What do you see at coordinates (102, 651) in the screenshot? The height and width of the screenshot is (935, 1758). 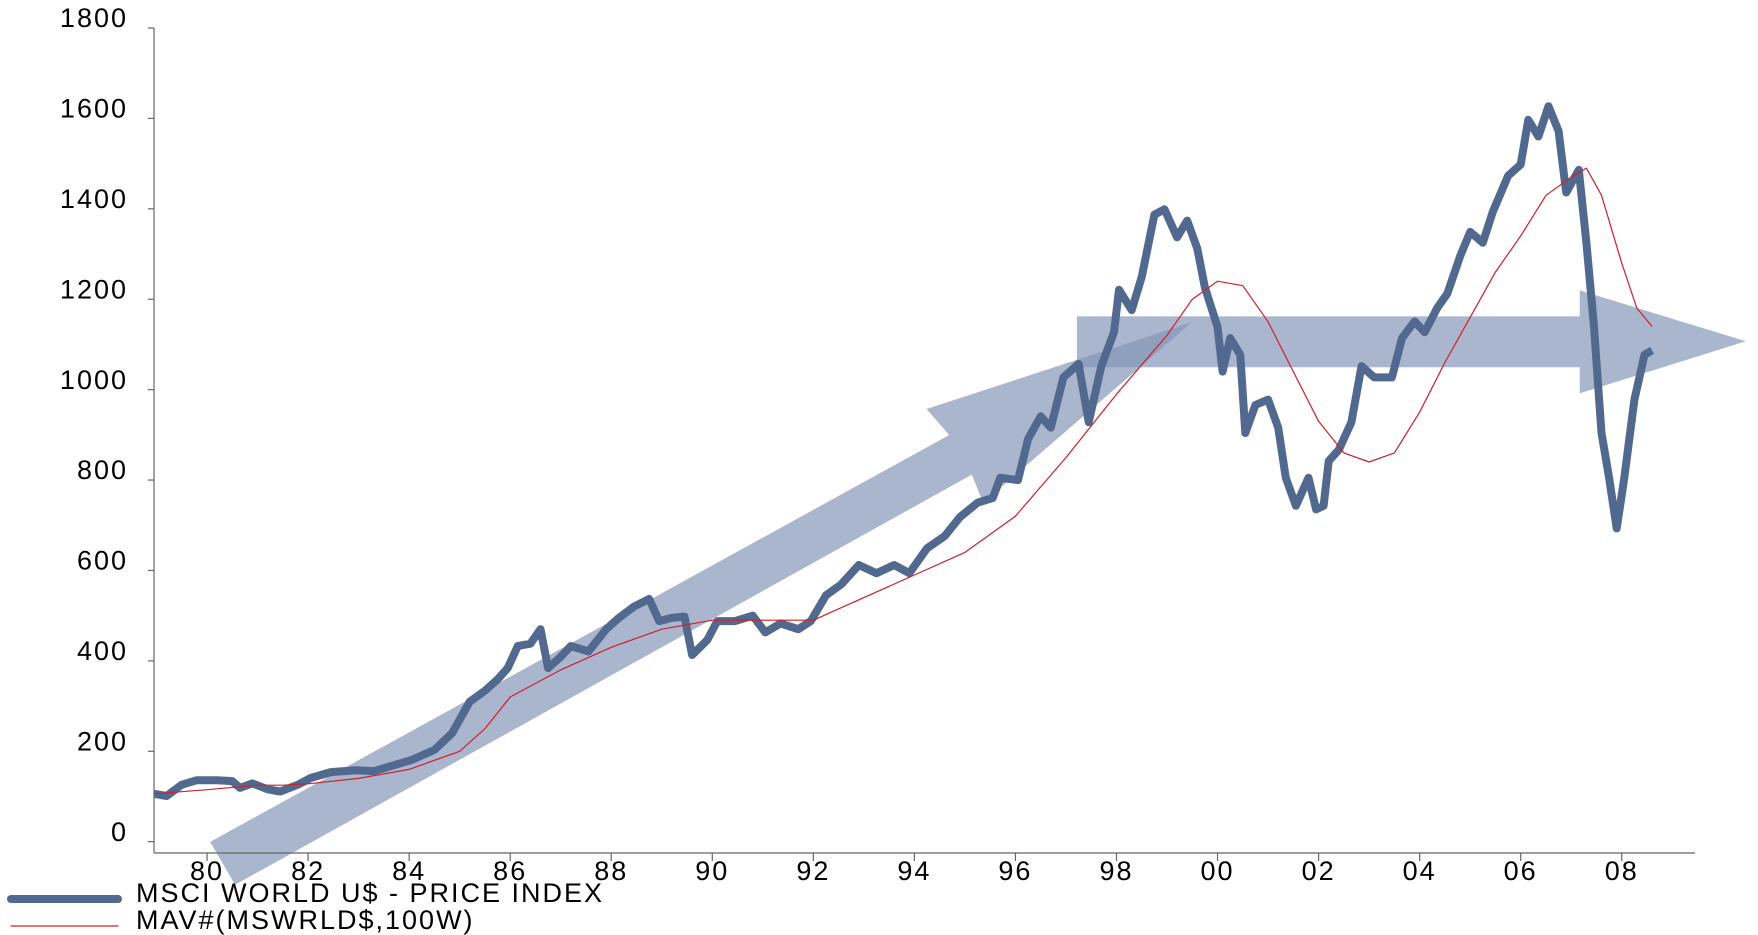 I see `y-tick-label: 400` at bounding box center [102, 651].